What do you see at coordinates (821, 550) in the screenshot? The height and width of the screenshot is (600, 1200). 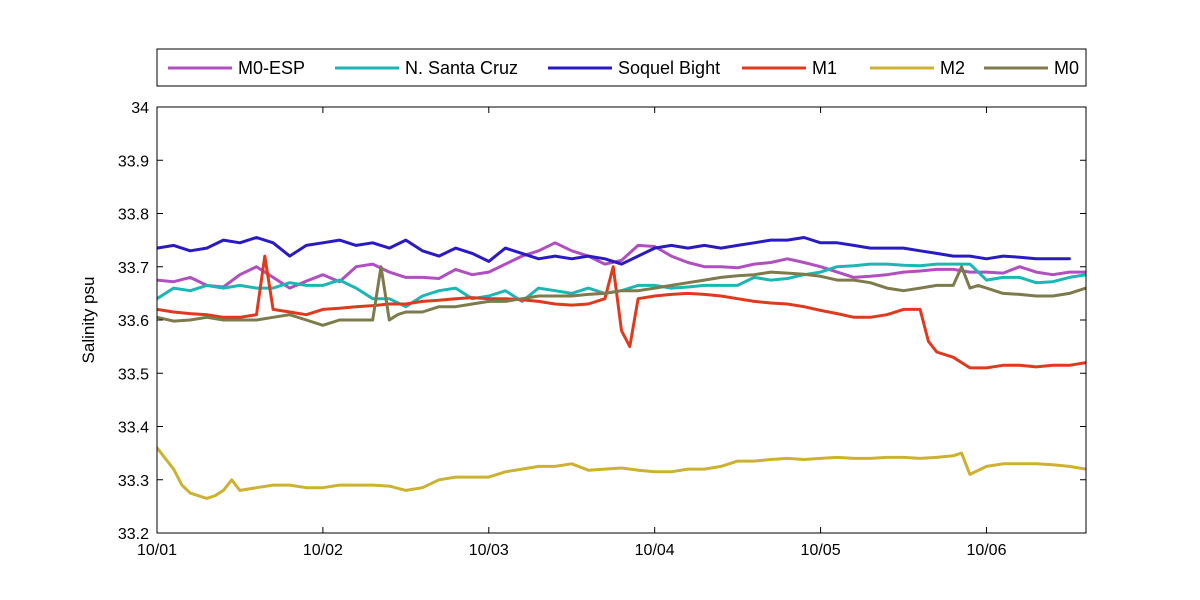 I see `x-tick-label: 10/05` at bounding box center [821, 550].